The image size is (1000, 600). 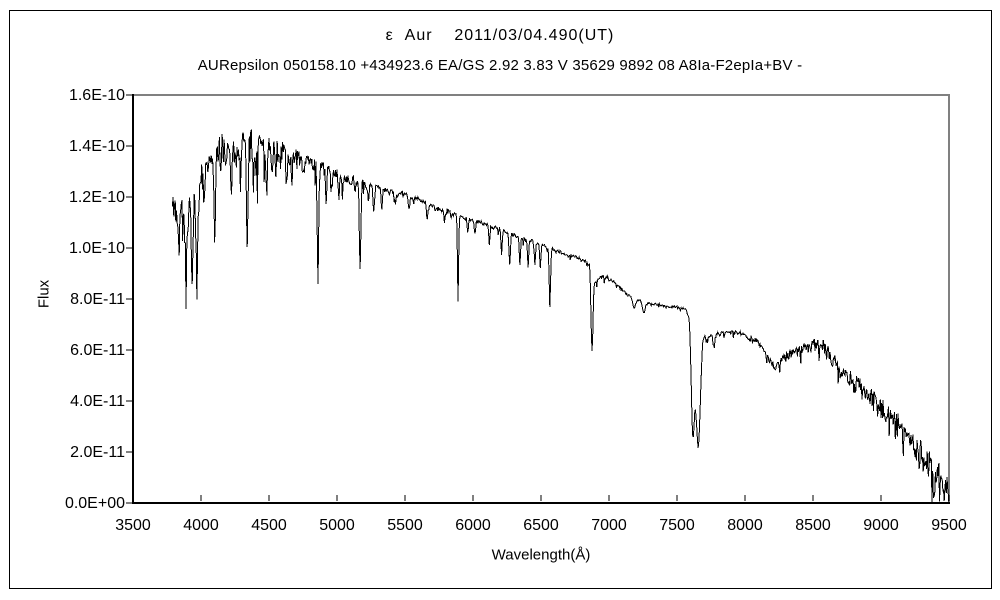 I want to click on x-tick-label: 6500, so click(x=541, y=525).